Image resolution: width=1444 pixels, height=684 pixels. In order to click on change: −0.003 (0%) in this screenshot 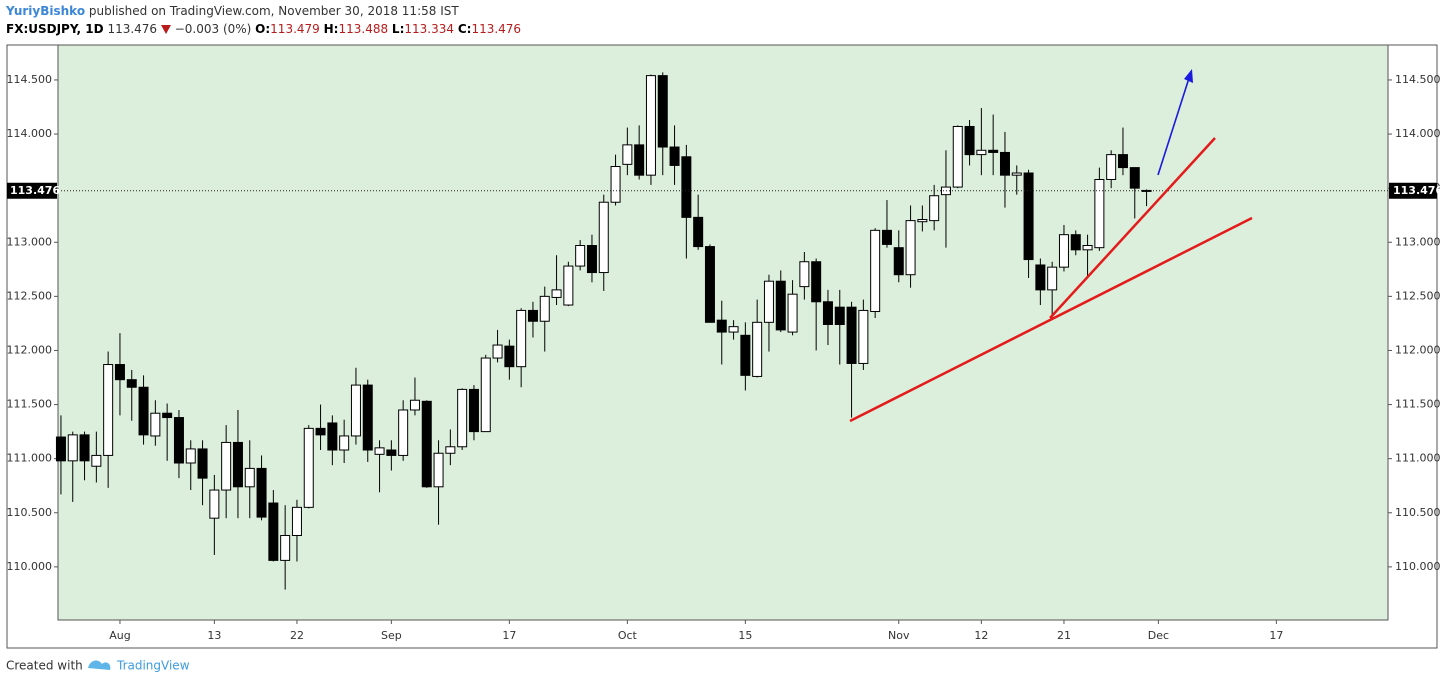, I will do `click(213, 29)`.